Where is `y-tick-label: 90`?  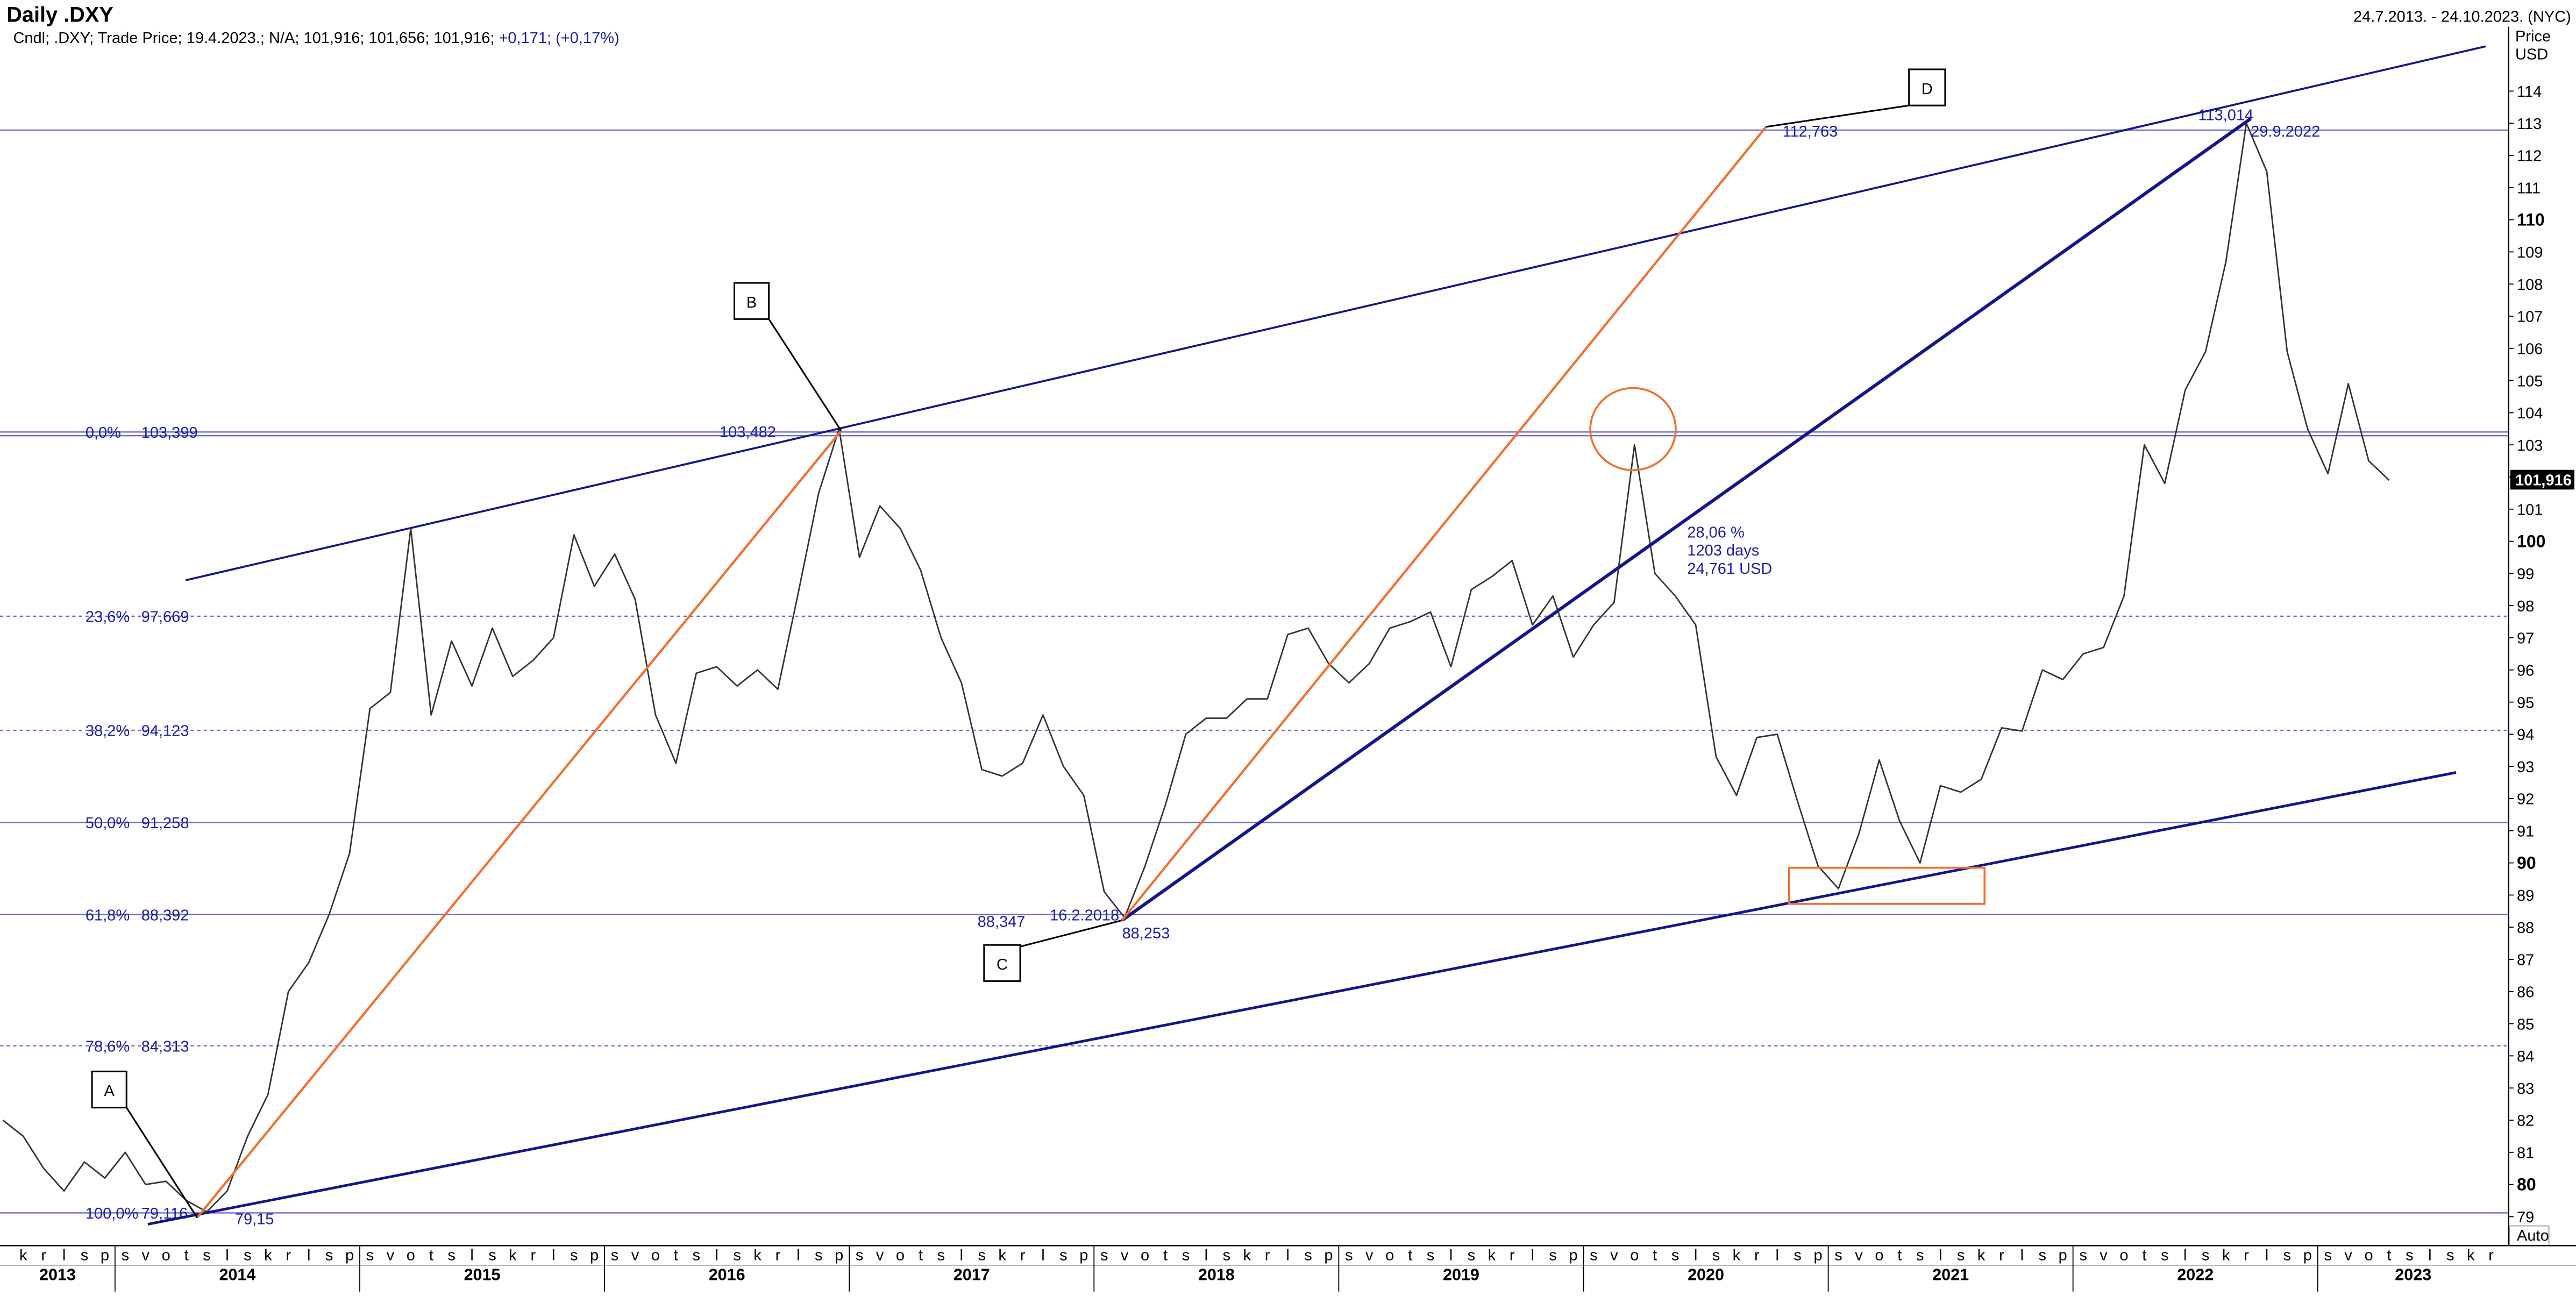 y-tick-label: 90 is located at coordinates (2526, 862).